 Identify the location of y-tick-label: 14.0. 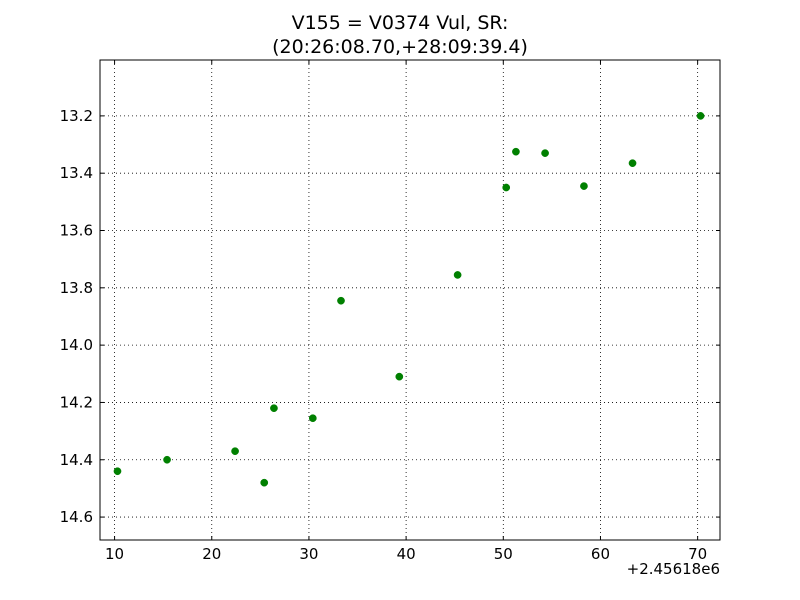
(76, 345).